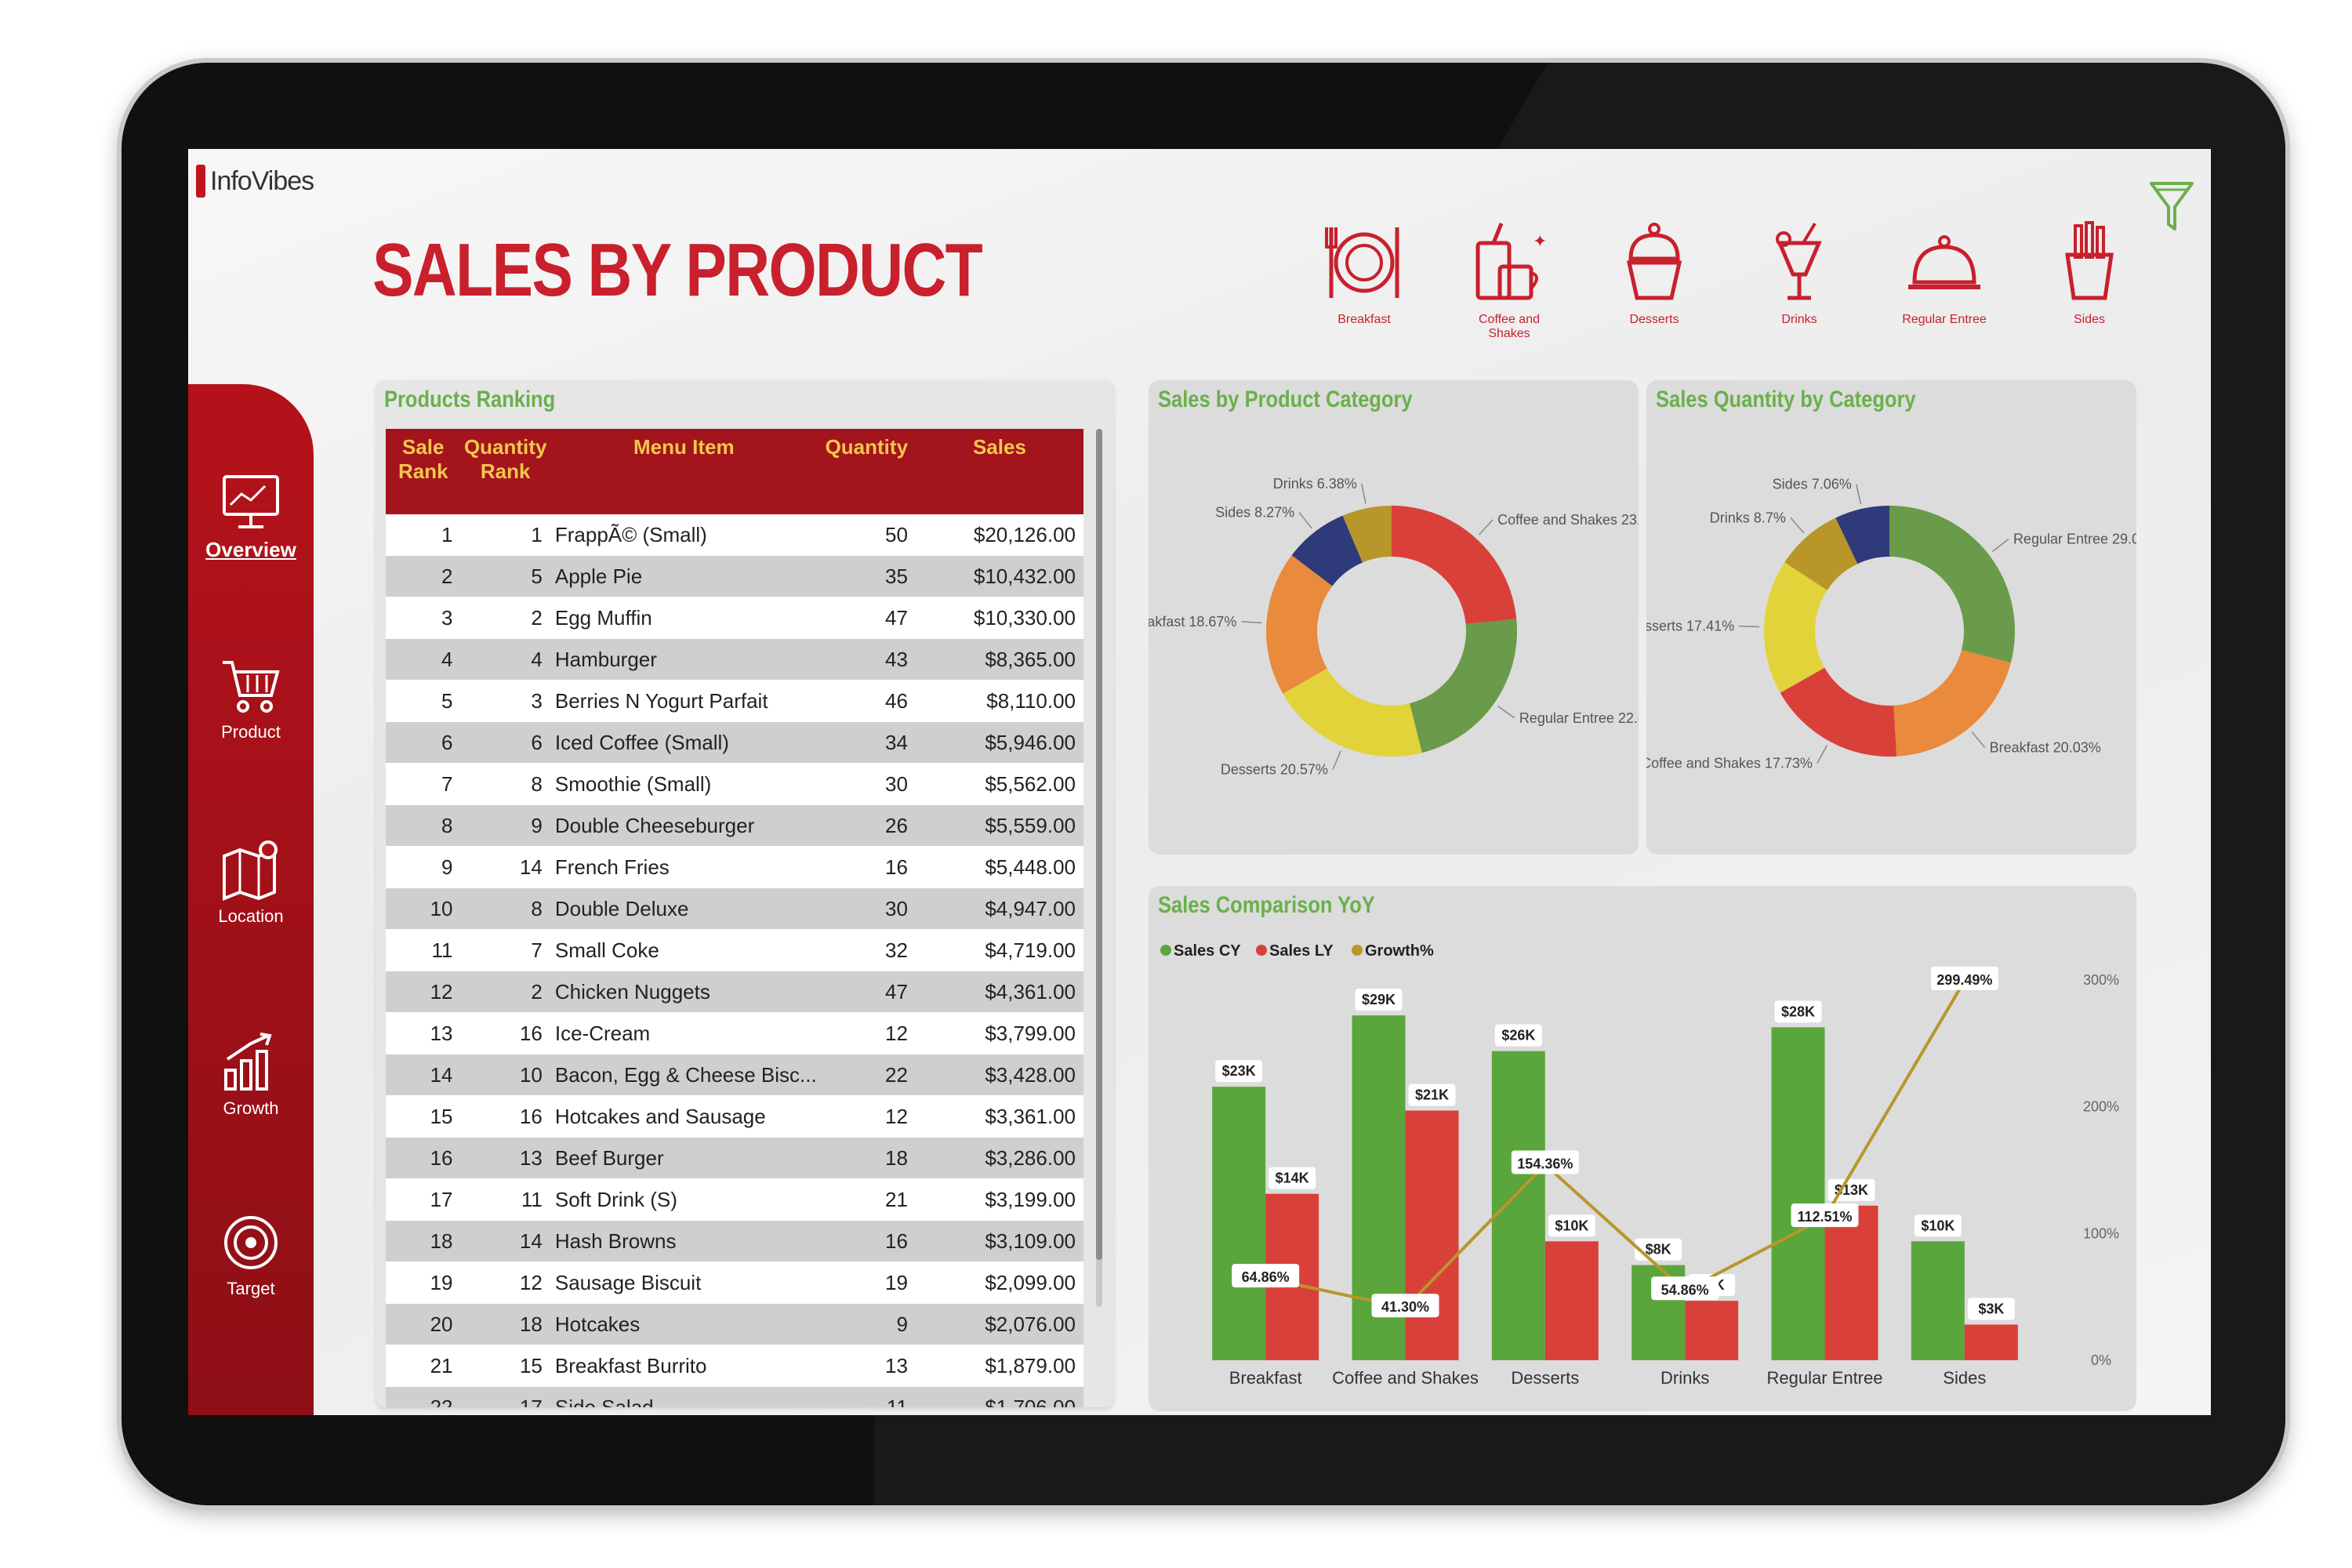  Describe the element at coordinates (734, 825) in the screenshot. I see `table-row: 8 9 Double Cheeseburger 26 $5,559.00` at that location.